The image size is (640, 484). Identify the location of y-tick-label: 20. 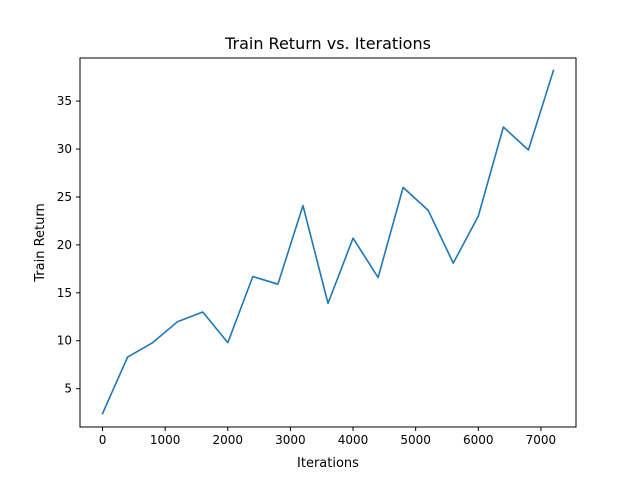
(64, 245).